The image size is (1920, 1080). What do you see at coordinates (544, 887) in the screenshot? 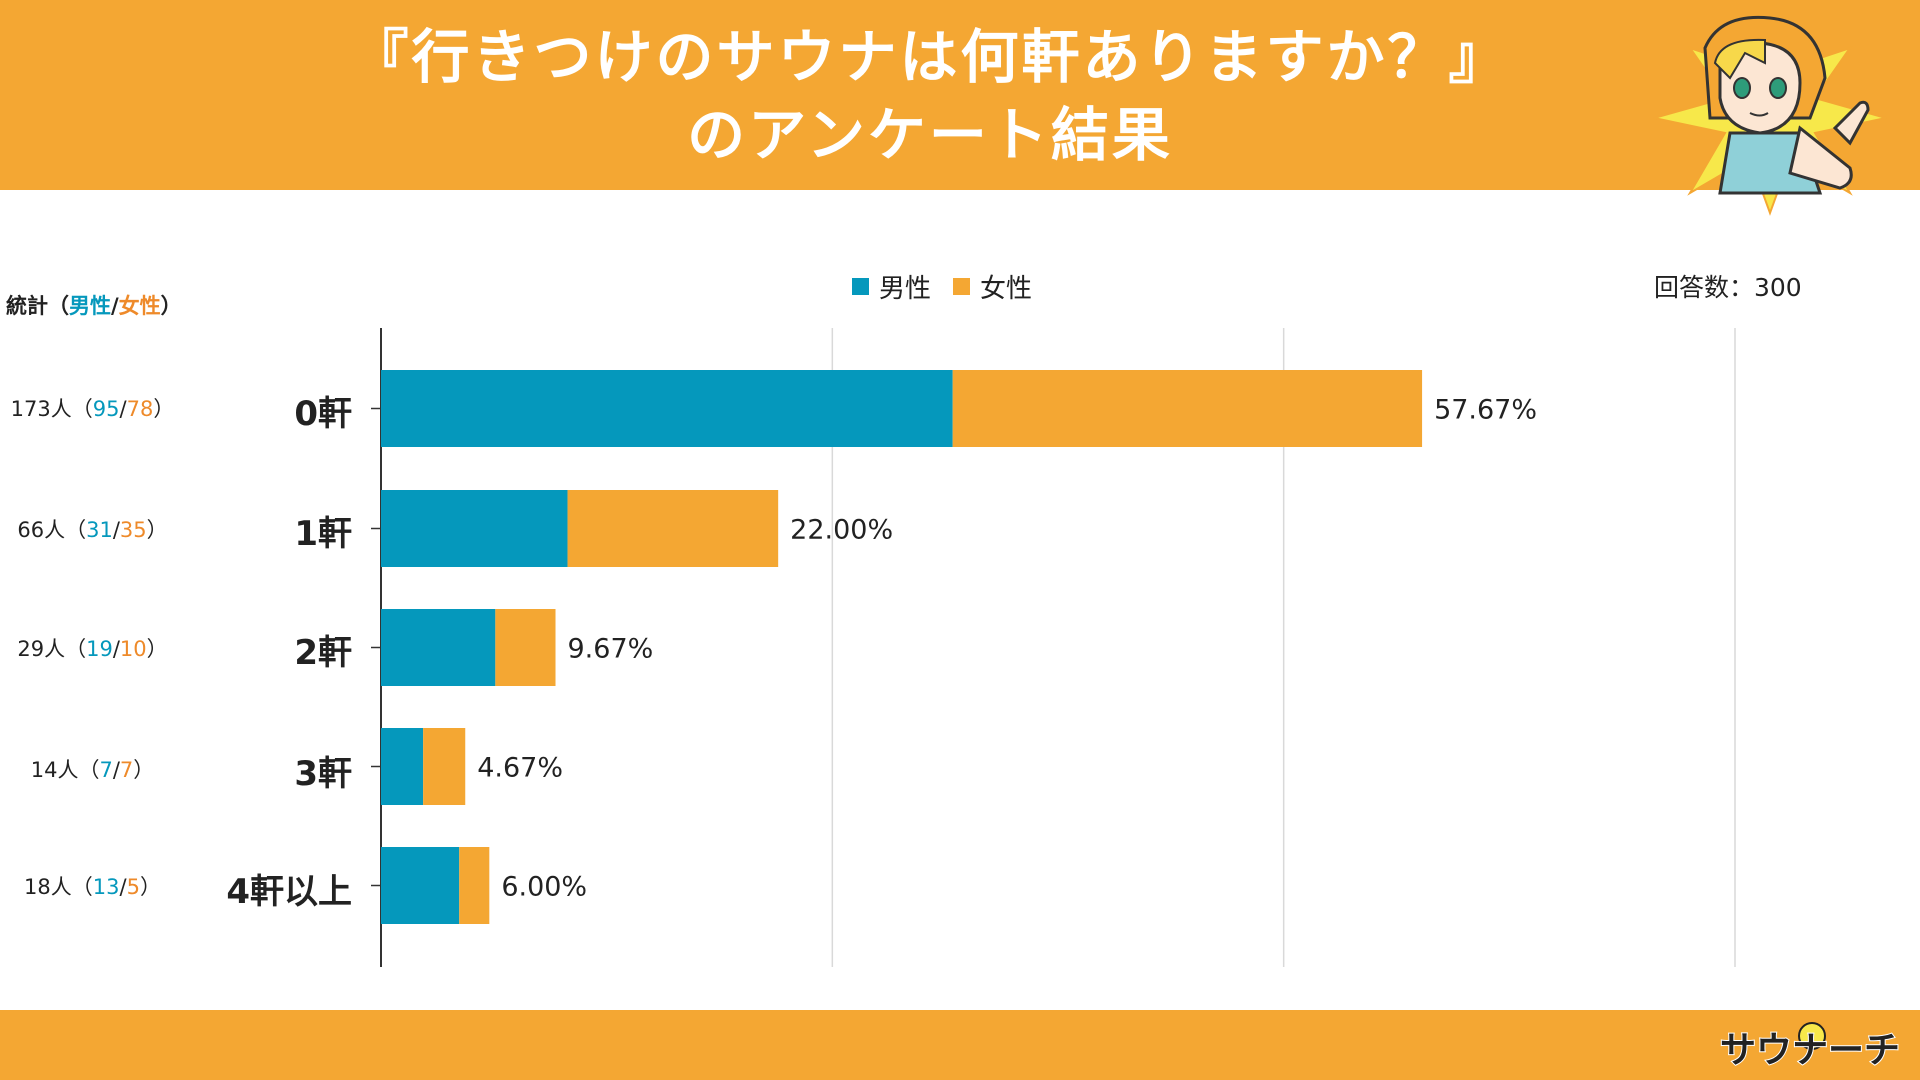
I see `percent-label-4: 6.00%` at bounding box center [544, 887].